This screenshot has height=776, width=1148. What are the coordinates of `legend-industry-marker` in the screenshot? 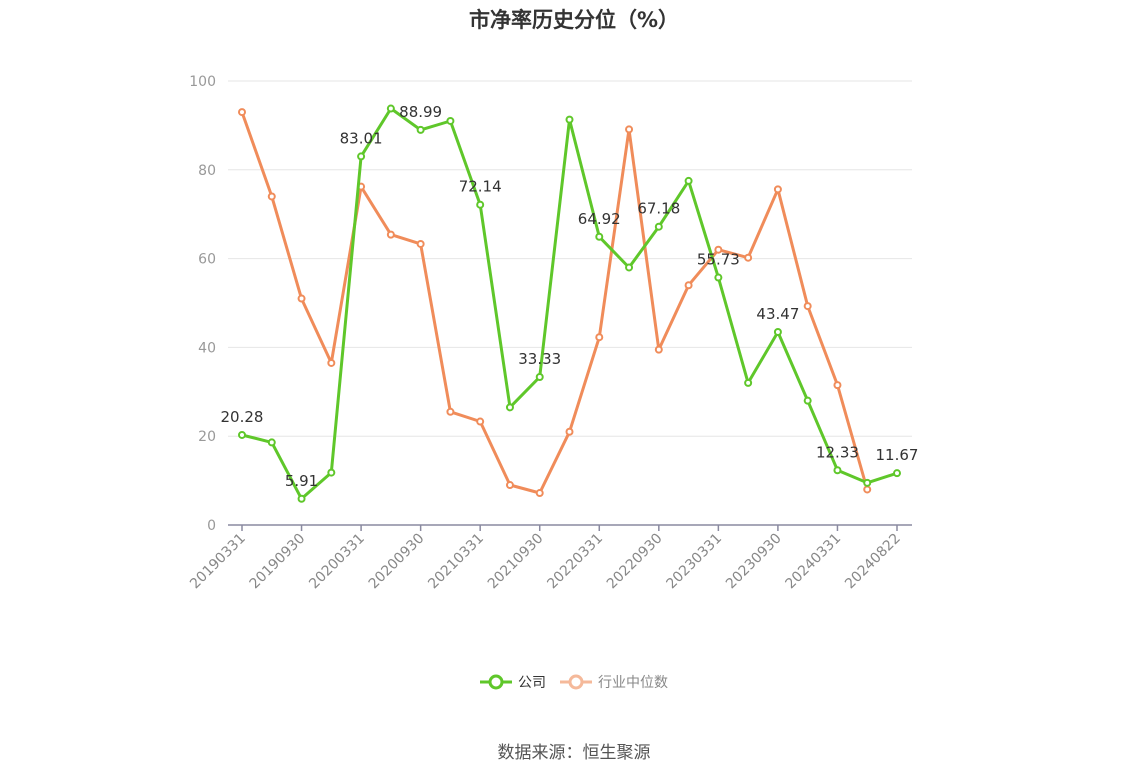 It's located at (576, 682).